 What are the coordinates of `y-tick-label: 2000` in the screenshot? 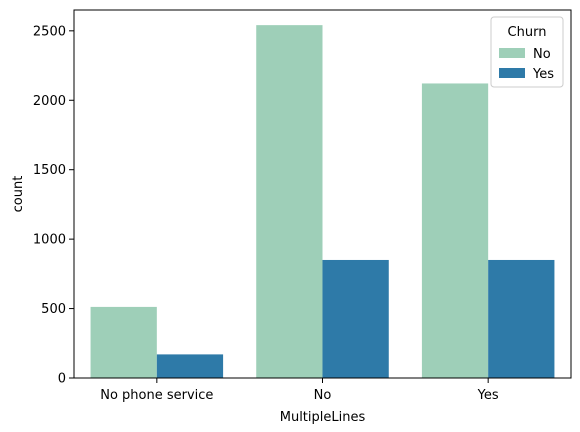 It's located at (49, 101).